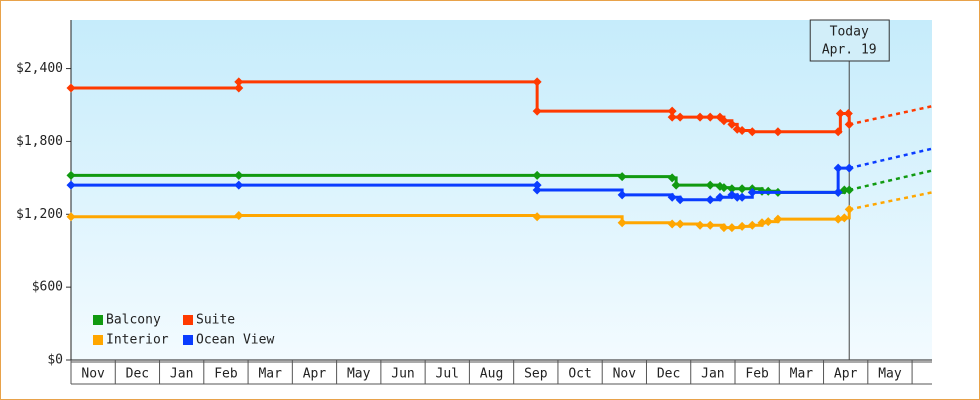 This screenshot has width=980, height=400. Describe the element at coordinates (215, 320) in the screenshot. I see `legend-label: Suite` at that location.